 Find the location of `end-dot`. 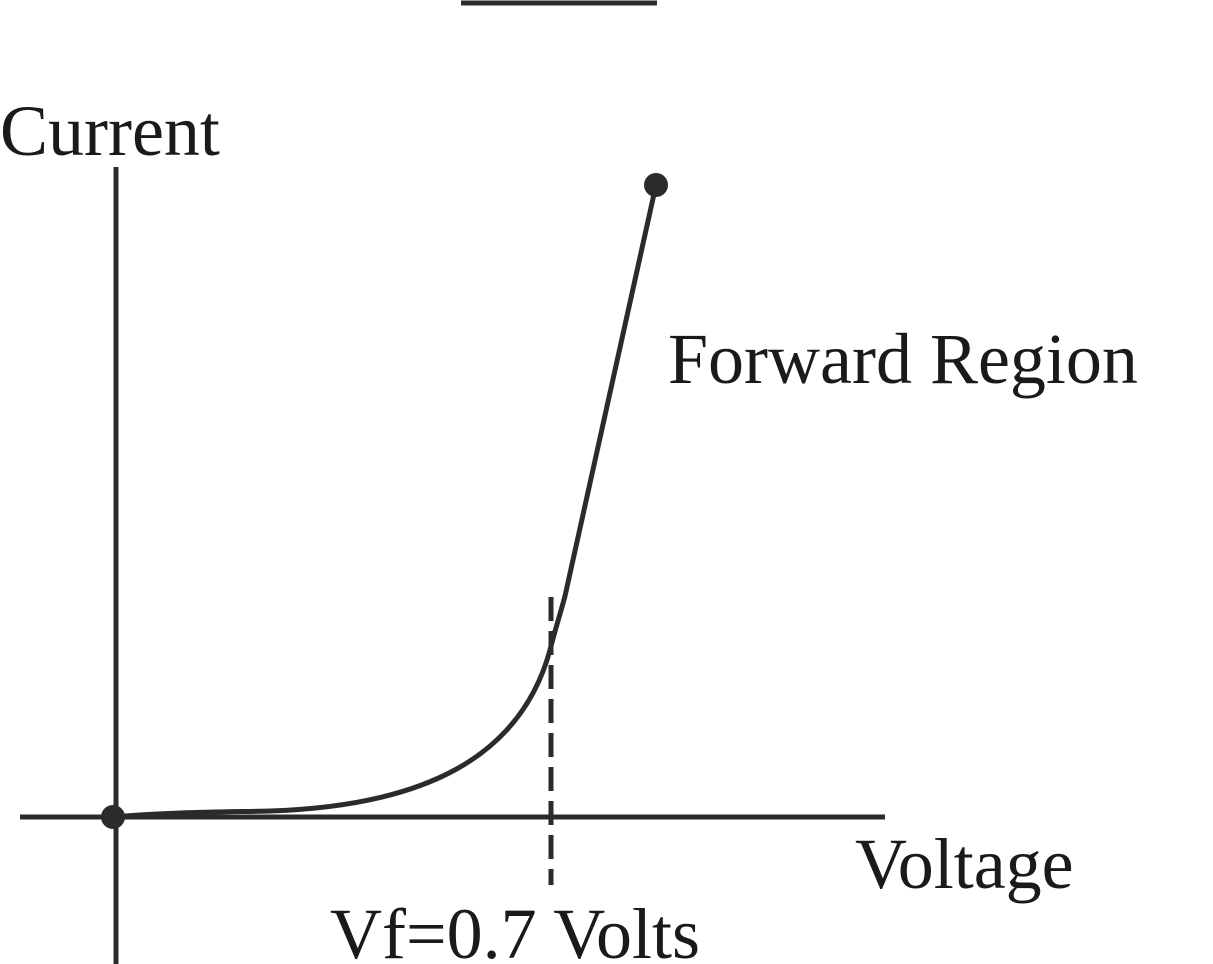

end-dot is located at coordinates (656, 185).